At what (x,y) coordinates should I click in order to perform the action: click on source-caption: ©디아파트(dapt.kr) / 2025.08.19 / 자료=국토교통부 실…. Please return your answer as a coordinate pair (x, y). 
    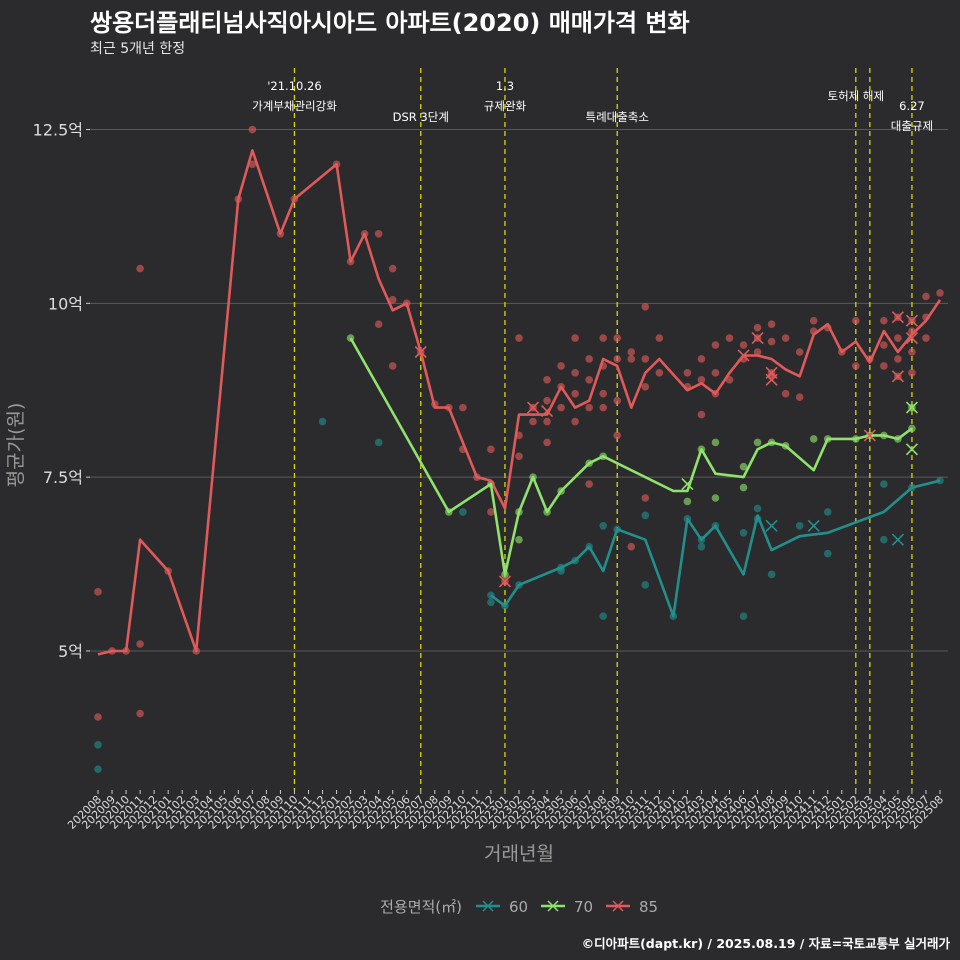
    Looking at the image, I should click on (765, 943).